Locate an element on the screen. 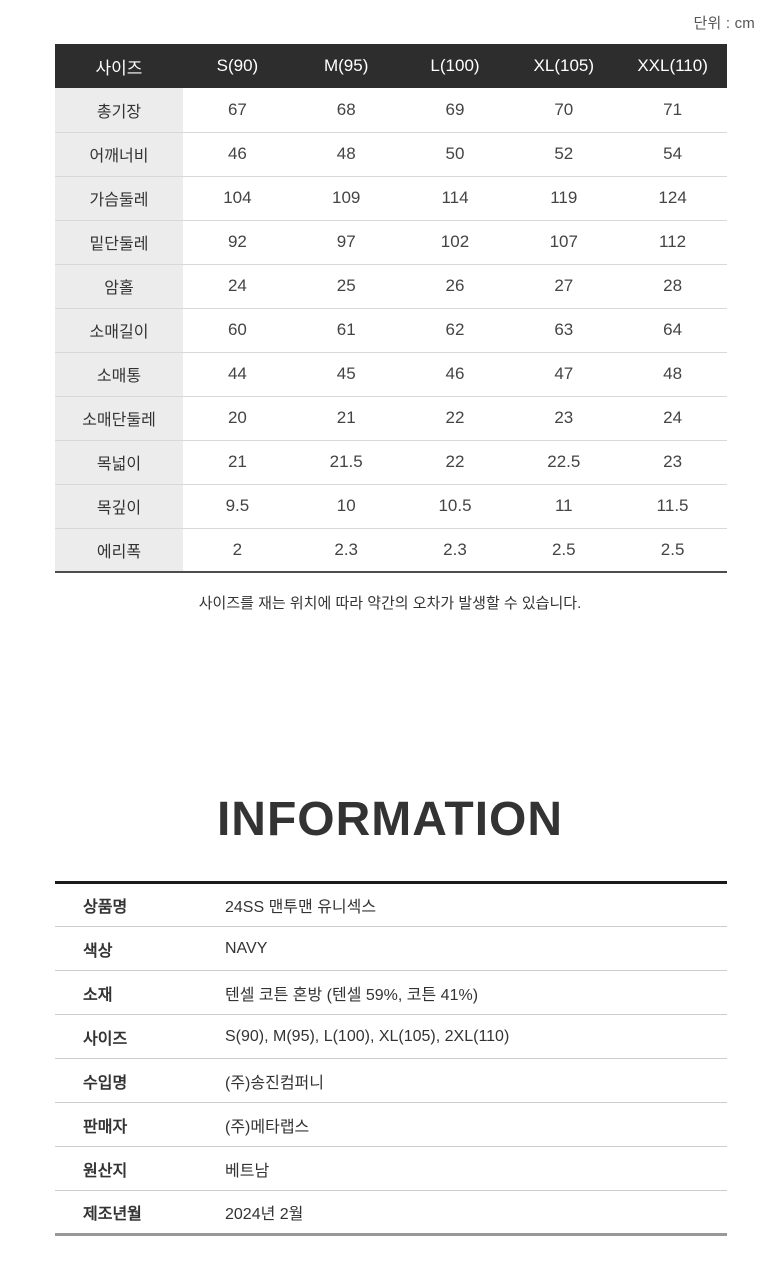 The height and width of the screenshot is (1280, 780). size-table-row: 소매단둘레 20 21 22 23 24 is located at coordinates (391, 418).